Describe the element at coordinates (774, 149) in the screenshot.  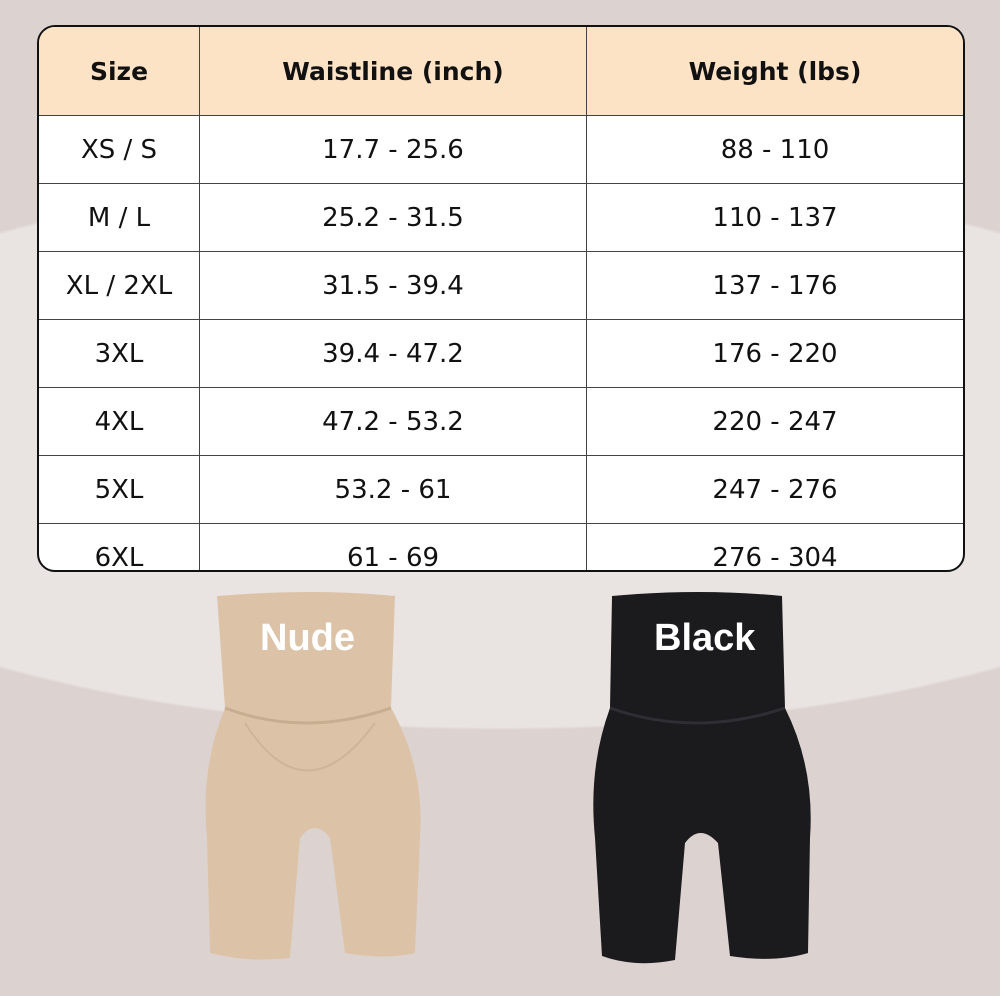
I see `cell-weight: 88 - 110` at that location.